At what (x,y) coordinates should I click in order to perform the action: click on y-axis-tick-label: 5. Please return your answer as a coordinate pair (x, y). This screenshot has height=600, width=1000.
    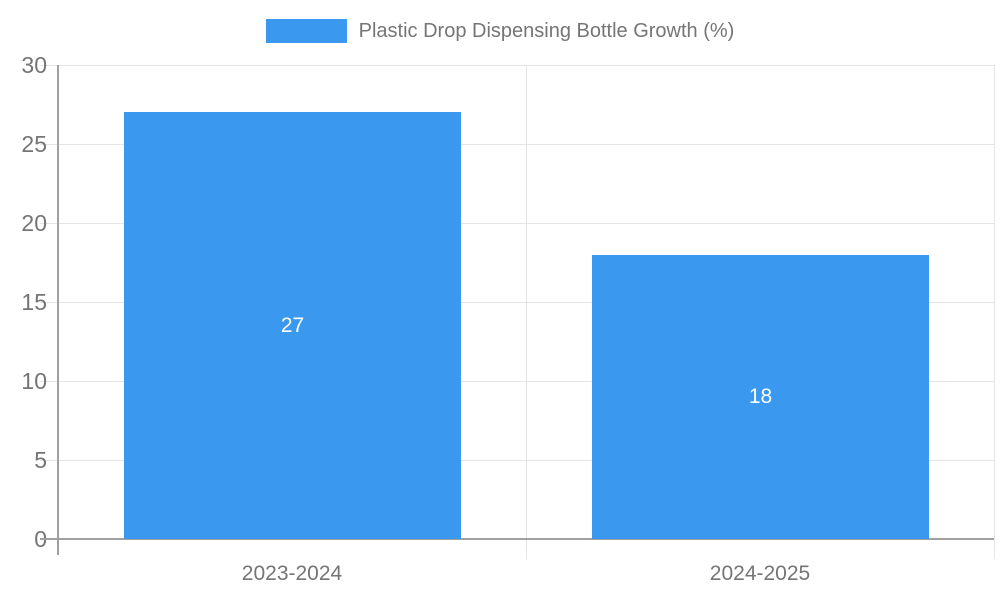
    Looking at the image, I should click on (40, 460).